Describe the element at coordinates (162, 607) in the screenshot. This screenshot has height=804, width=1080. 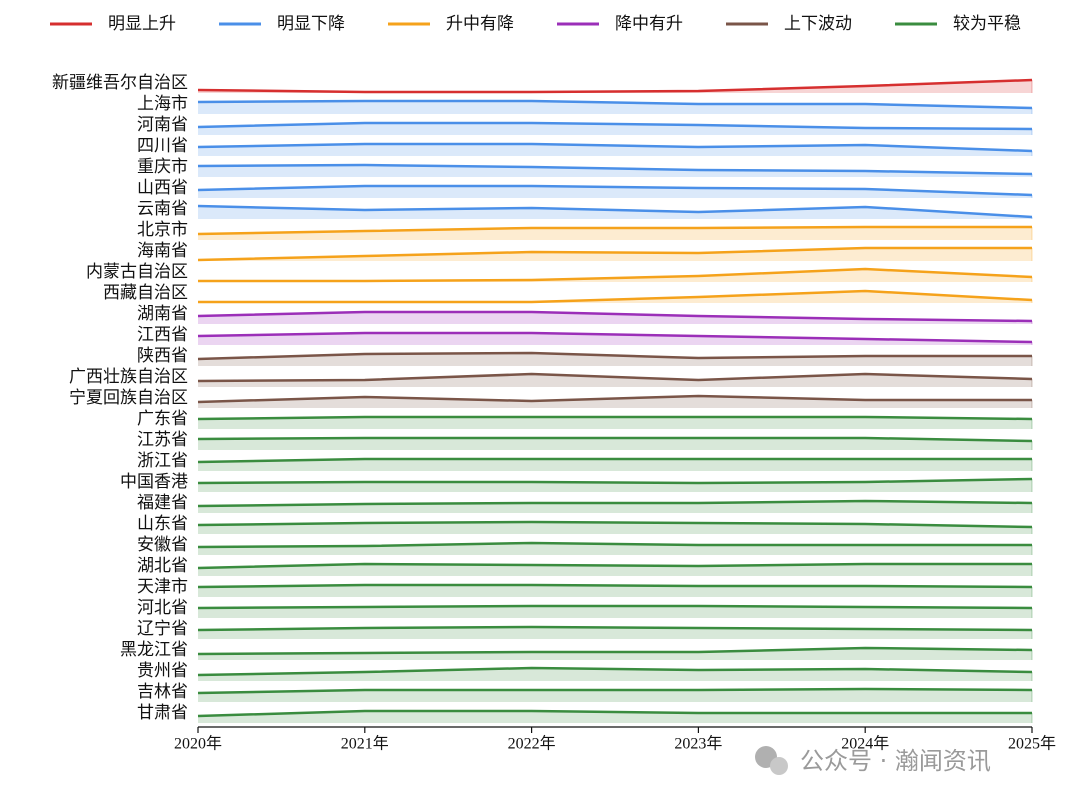
I see `row-label: 河北省` at that location.